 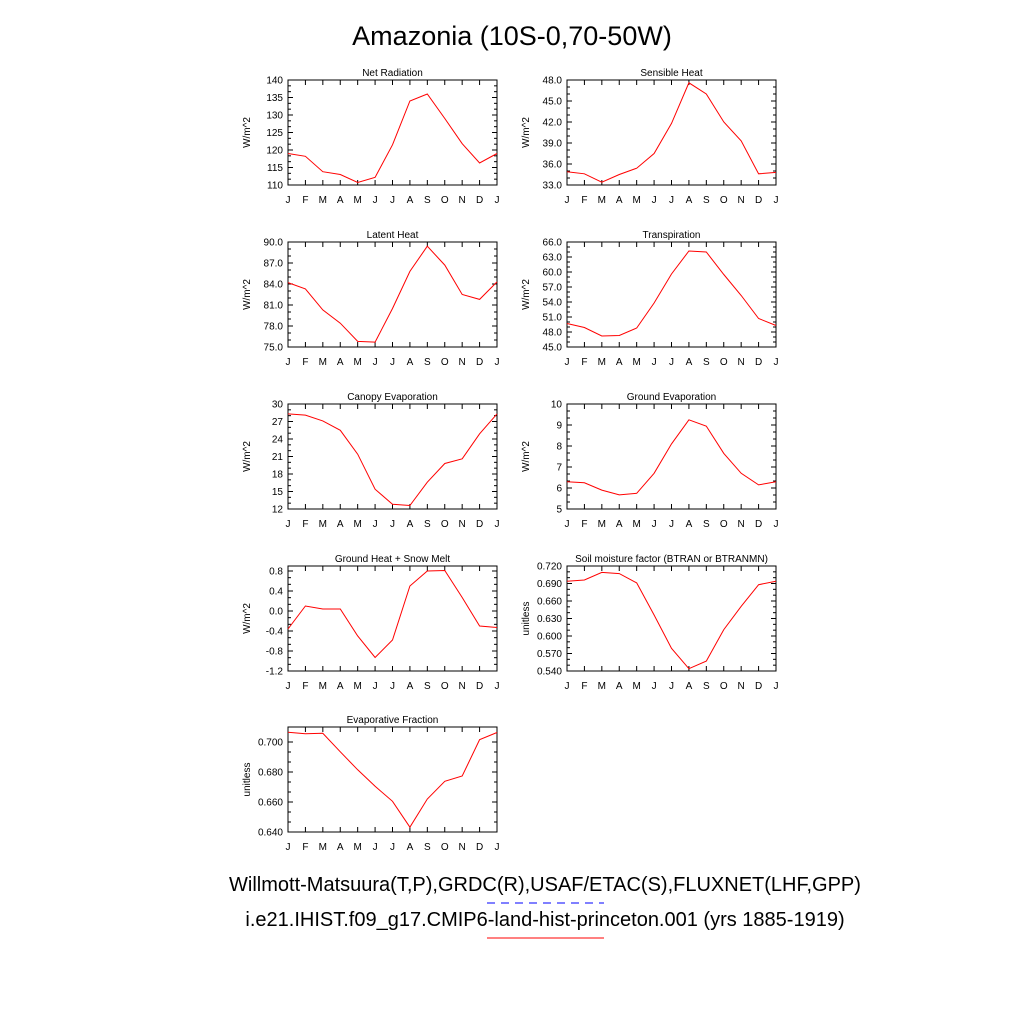 What do you see at coordinates (274, 116) in the screenshot?
I see `y-tick-label: 130` at bounding box center [274, 116].